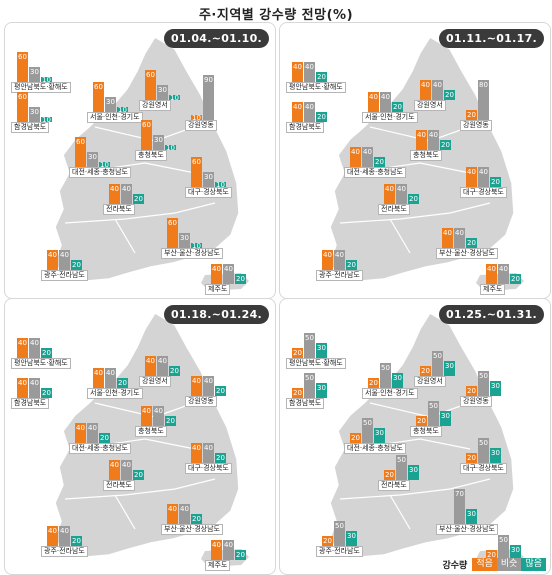  Describe the element at coordinates (100, 448) in the screenshot. I see `region-label: 대전·세종·충청남도` at that location.